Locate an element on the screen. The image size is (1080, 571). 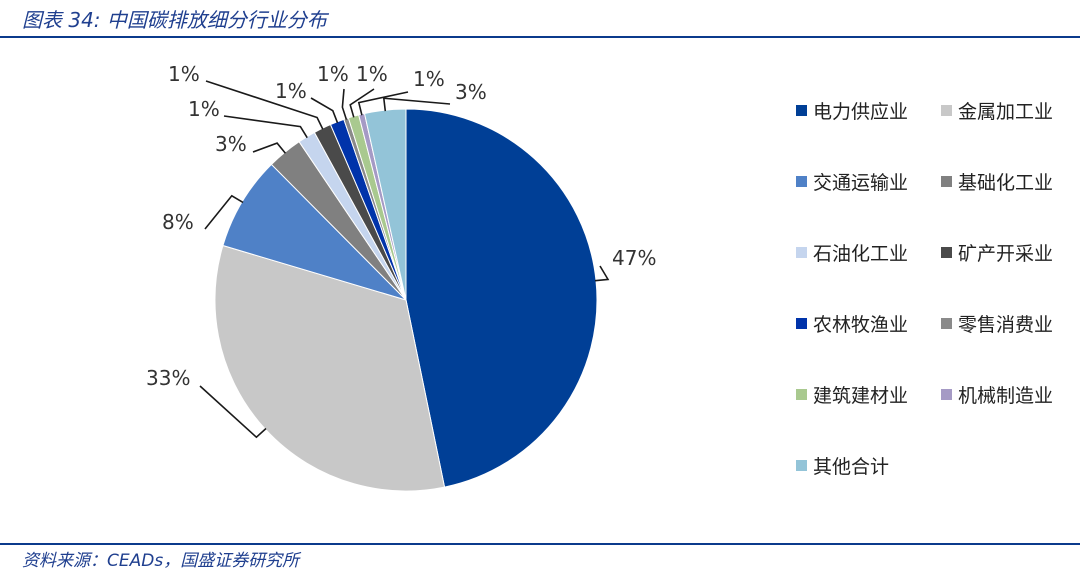
slice-label-3: 8% is located at coordinates (178, 222).